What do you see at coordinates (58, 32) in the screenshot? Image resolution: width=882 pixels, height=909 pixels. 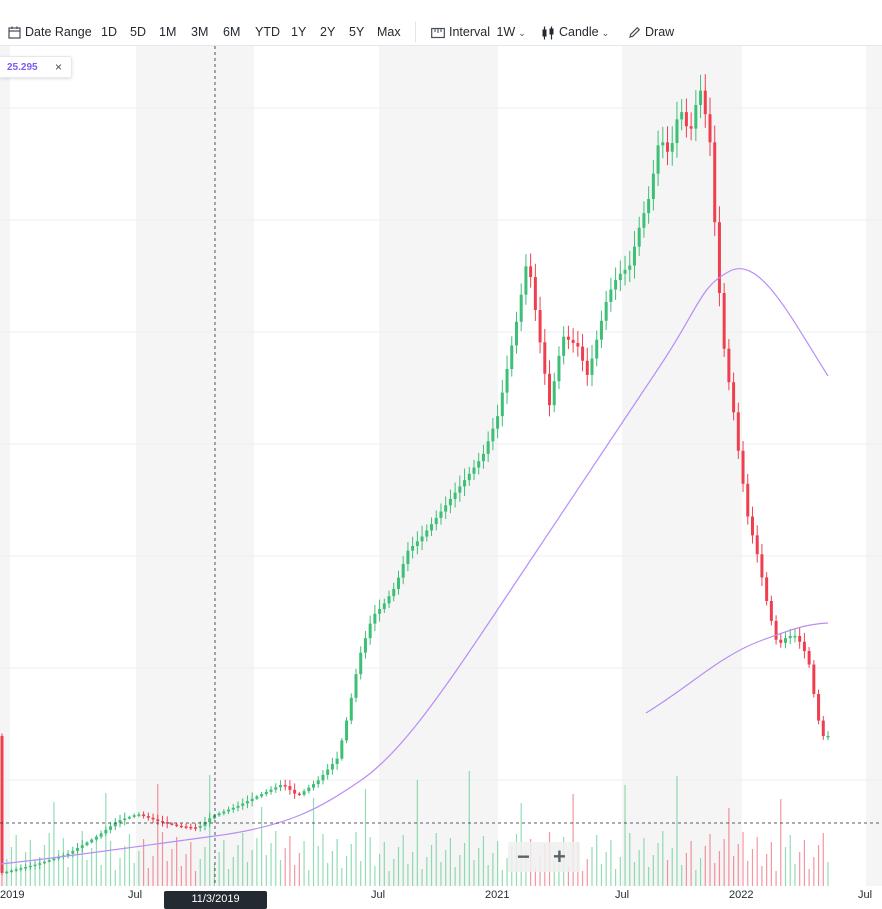 I see `date-range-label: Date Range` at bounding box center [58, 32].